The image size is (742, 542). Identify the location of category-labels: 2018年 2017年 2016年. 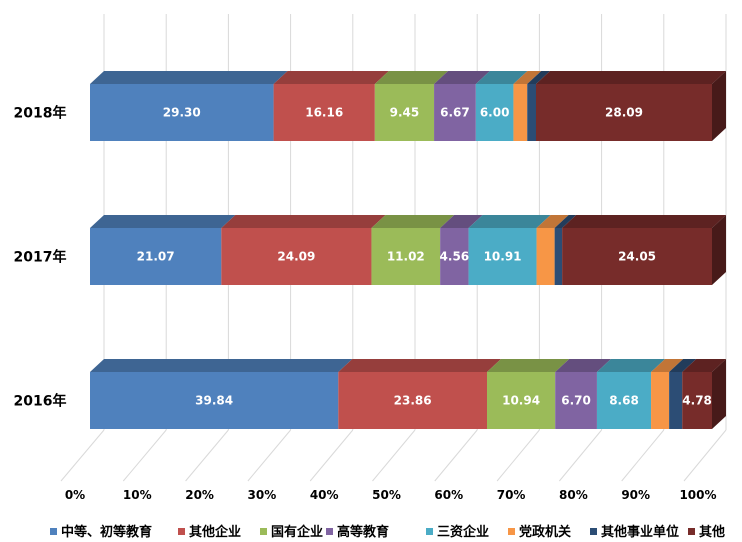
(40, 257).